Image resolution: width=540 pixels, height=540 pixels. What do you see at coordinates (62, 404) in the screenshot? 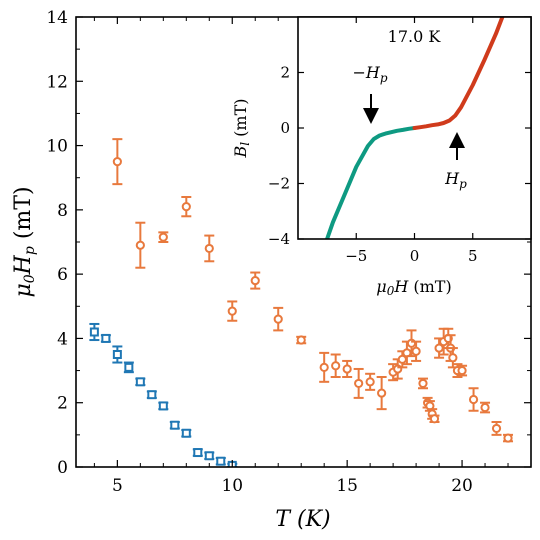
I see `main-y-tick-label: 2` at bounding box center [62, 404].